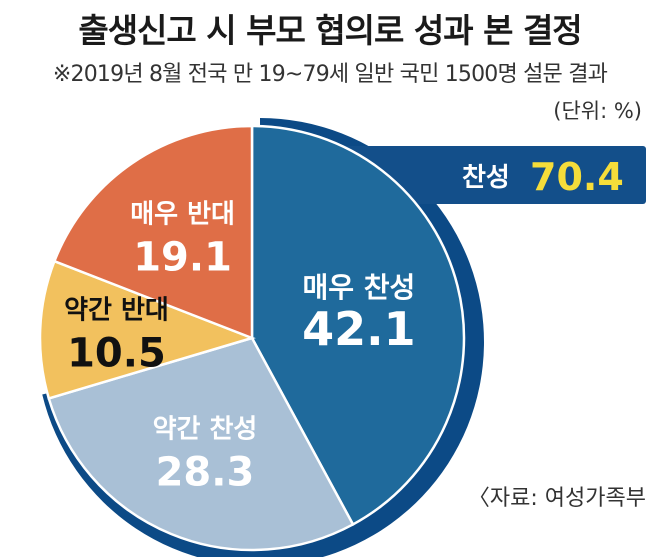 The image size is (660, 557). I want to click on pie-slice-somewhat-disagree, so click(147, 329).